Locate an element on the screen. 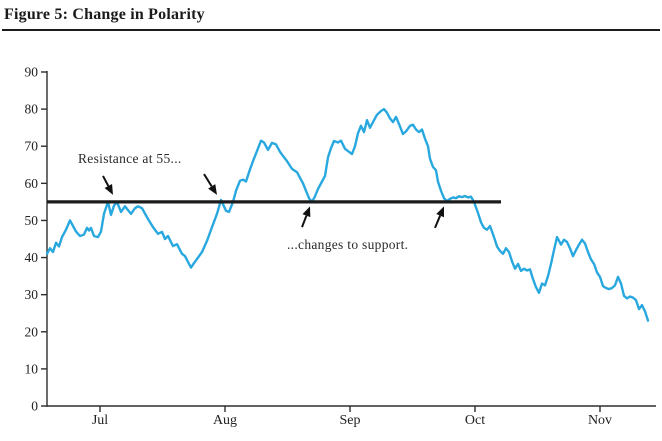  y-axis: 0 10 20 30 40 50 60 70 80 90 is located at coordinates (36, 239).